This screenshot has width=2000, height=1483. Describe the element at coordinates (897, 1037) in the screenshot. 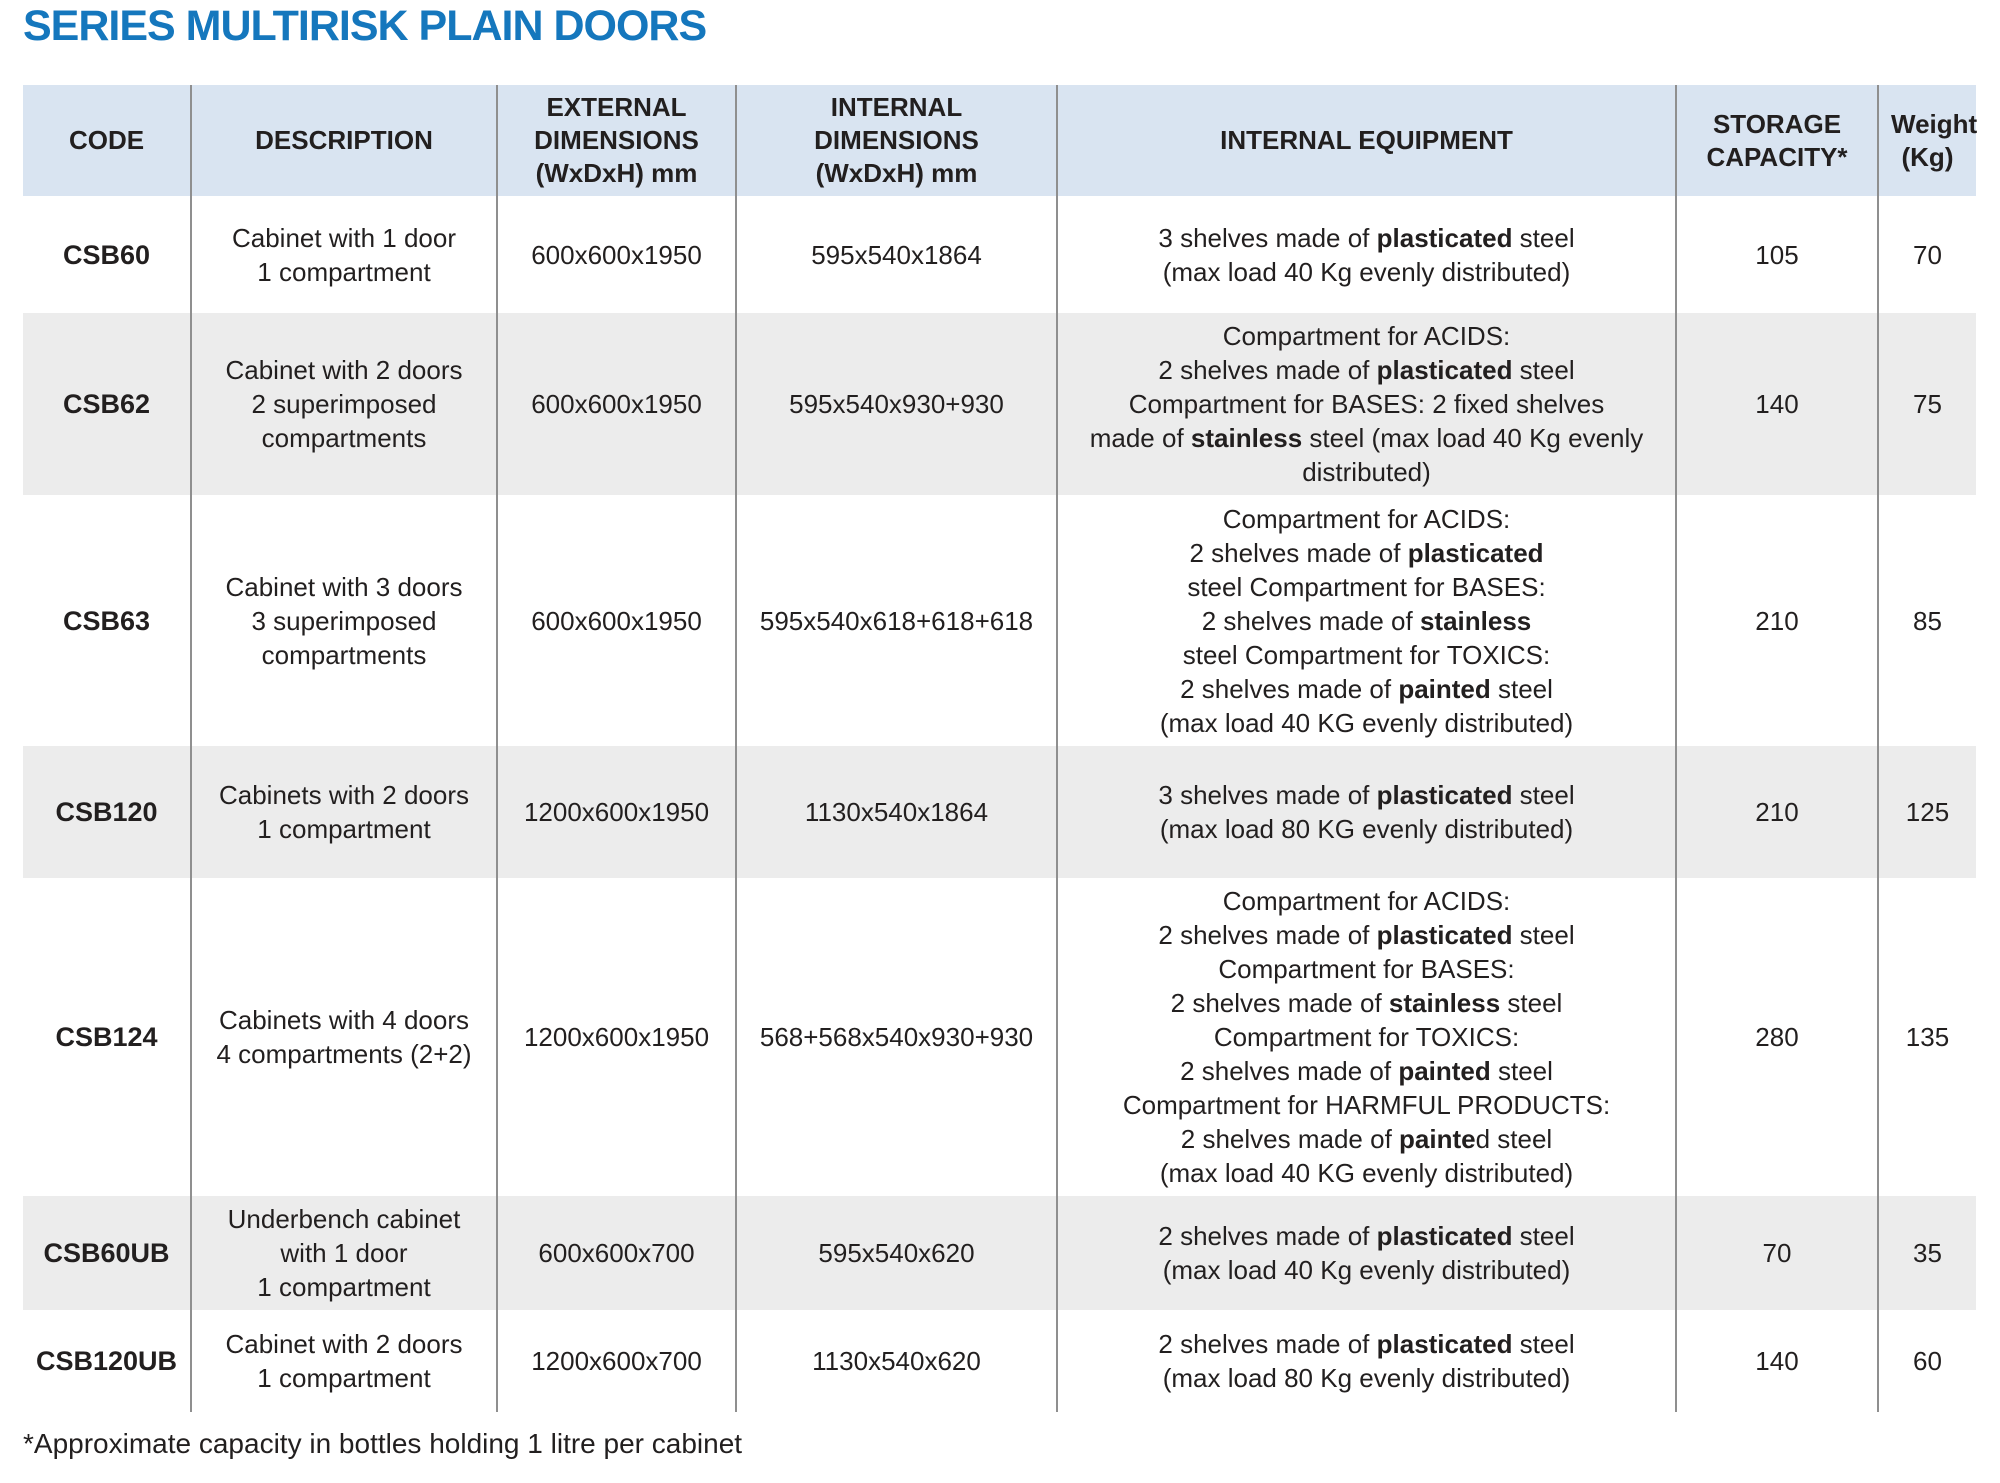

I see `internal-dimensions-cell: 568+568x540x930+930` at that location.